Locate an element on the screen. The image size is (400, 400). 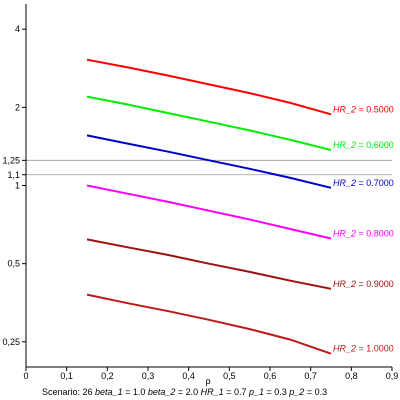
series-label: HR_2 = 0.7000 is located at coordinates (363, 183).